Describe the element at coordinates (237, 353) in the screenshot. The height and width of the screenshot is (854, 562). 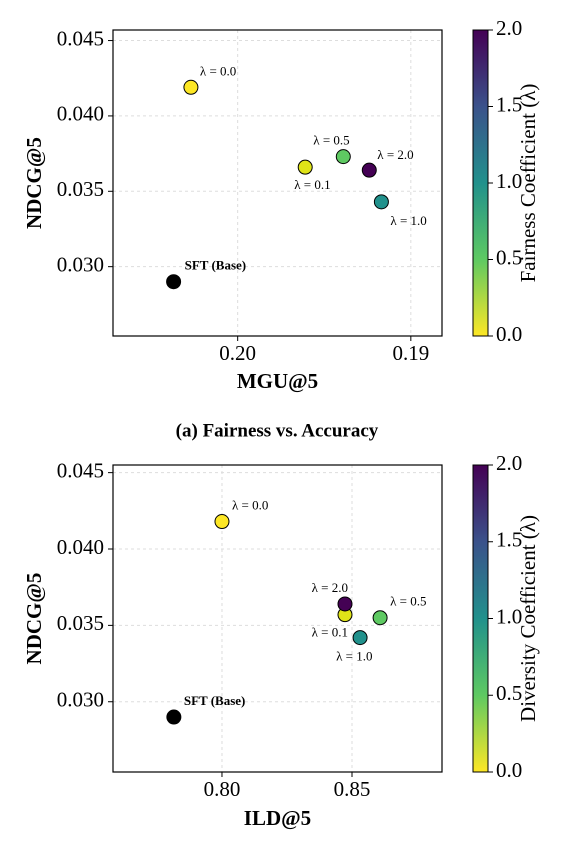
I see `x-tick-label: 0.20` at that location.